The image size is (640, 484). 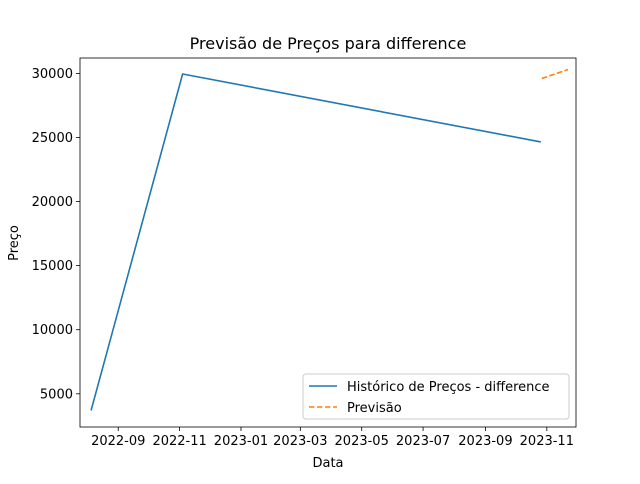 I want to click on y-tick-label: 5000, so click(x=56, y=394).